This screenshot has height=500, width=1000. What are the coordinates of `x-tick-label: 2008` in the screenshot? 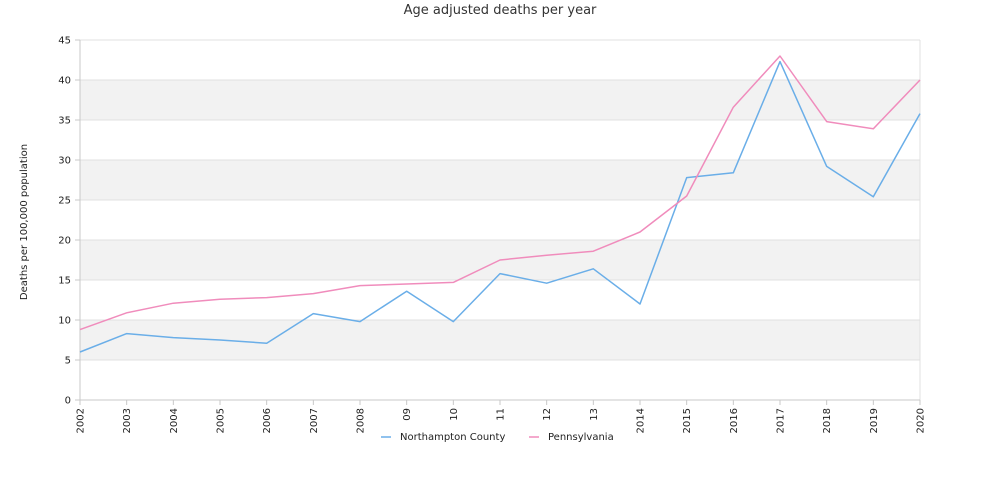 It's located at (361, 420).